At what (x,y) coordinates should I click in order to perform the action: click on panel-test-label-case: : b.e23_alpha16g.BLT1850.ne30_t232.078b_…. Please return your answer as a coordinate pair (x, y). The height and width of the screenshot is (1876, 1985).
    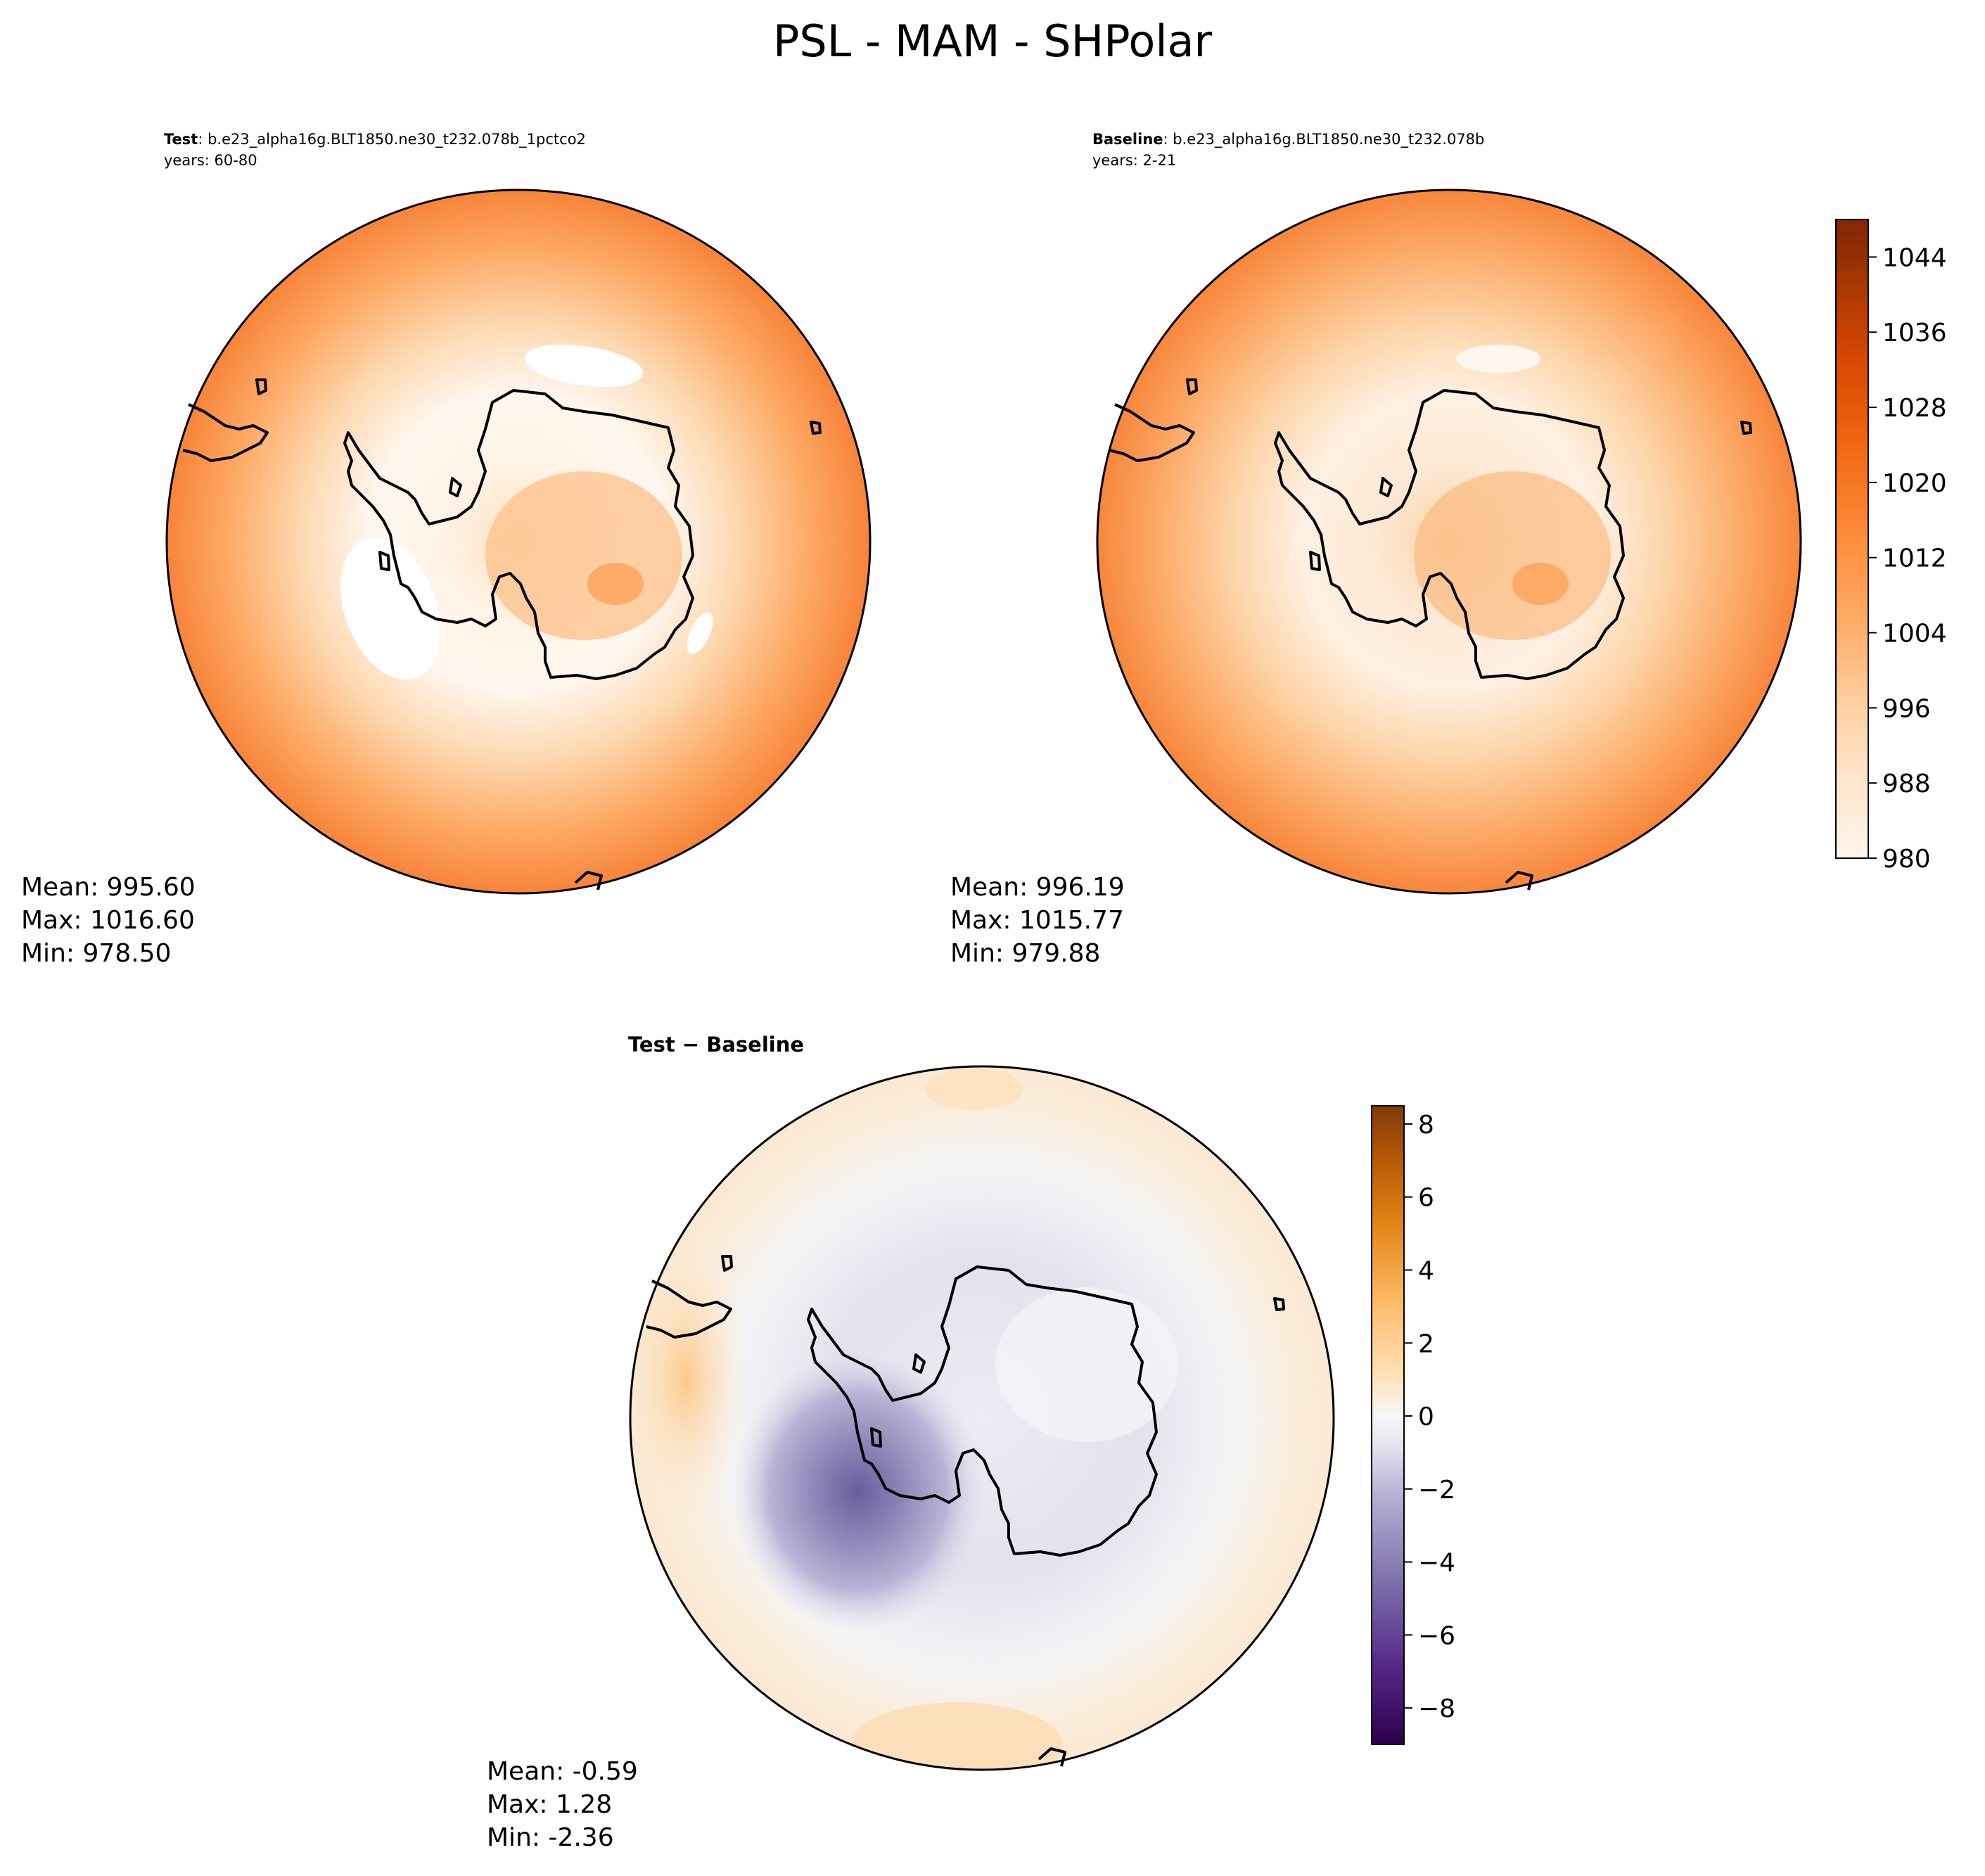
    Looking at the image, I should click on (392, 139).